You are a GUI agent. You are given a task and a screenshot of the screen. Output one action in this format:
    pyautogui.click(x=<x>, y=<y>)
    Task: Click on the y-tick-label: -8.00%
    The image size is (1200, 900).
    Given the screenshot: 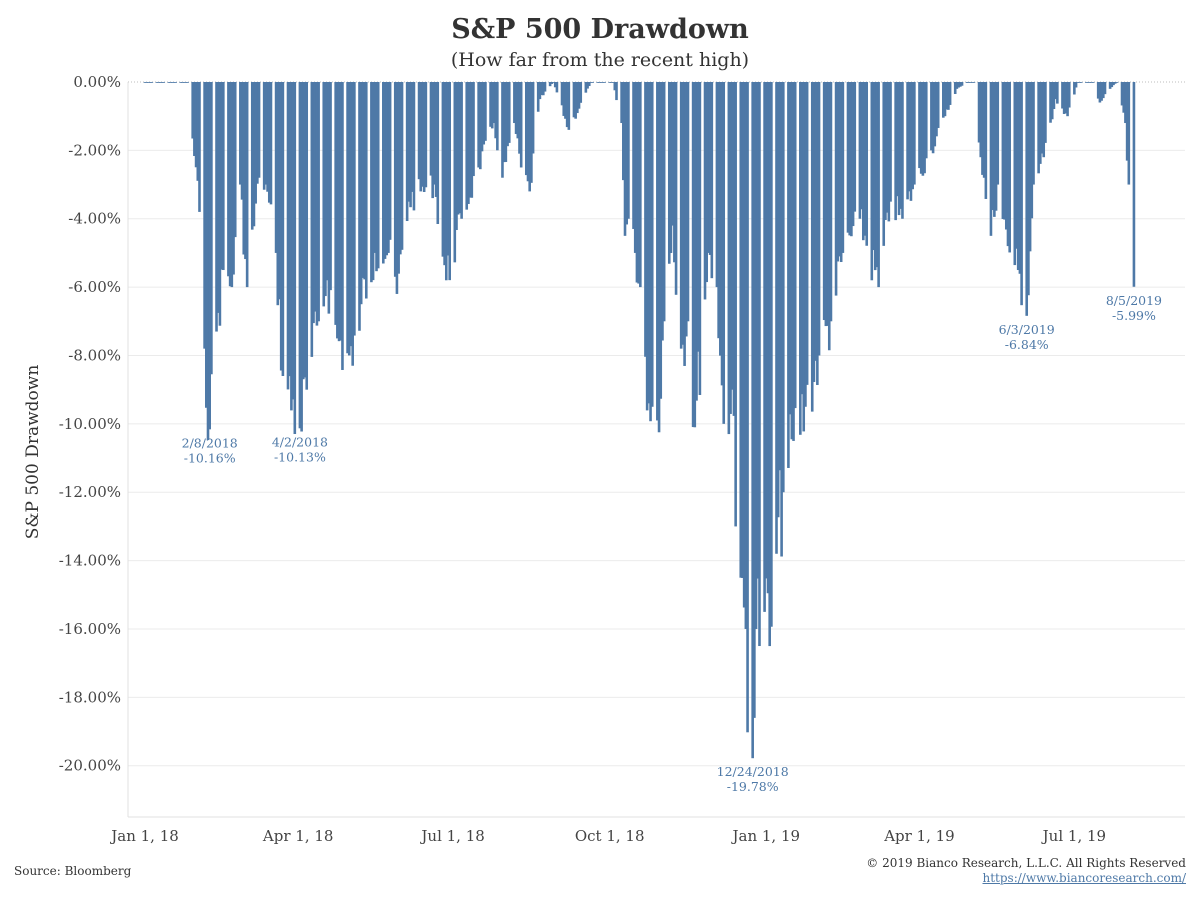 What is the action you would take?
    pyautogui.click(x=94, y=355)
    